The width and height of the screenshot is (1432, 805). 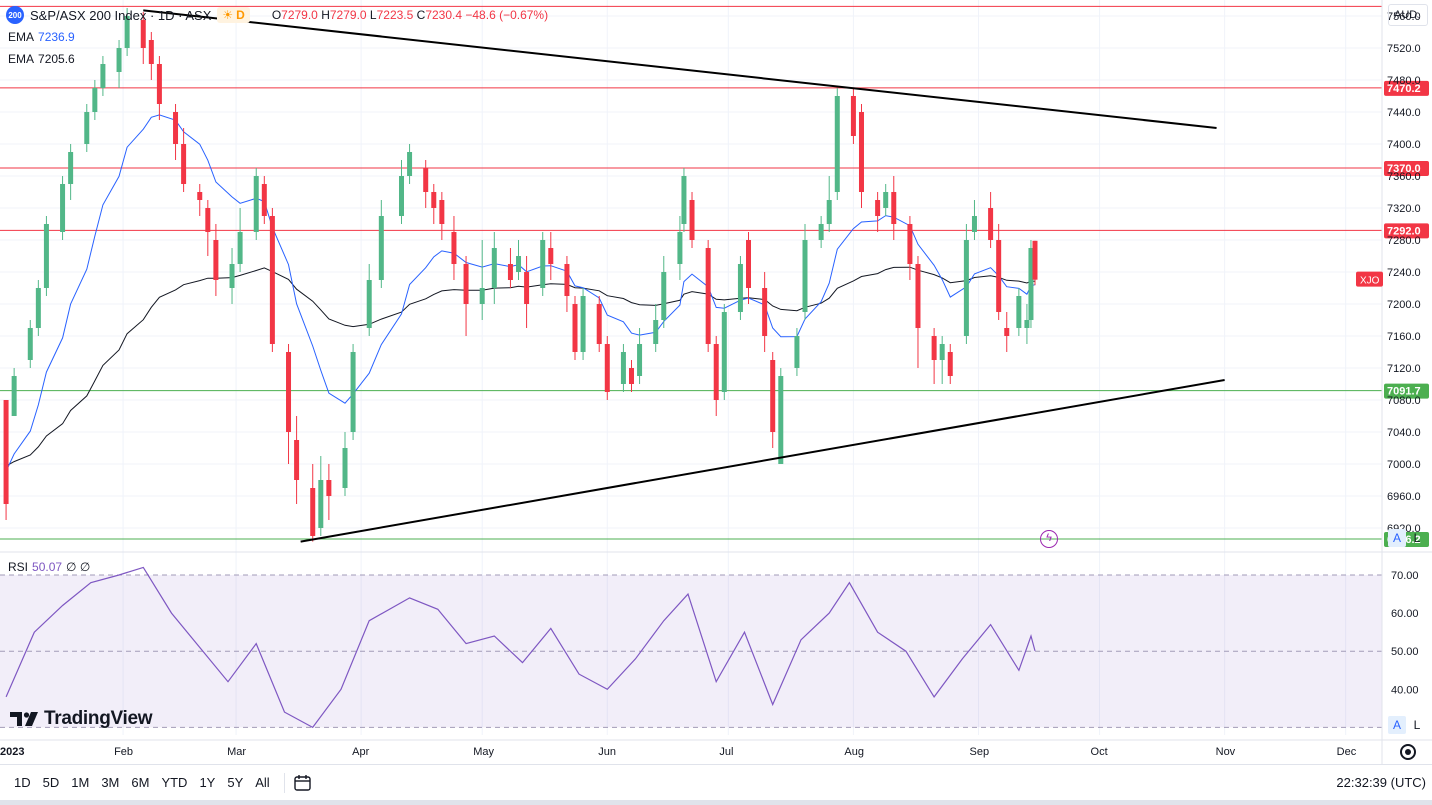 What do you see at coordinates (1049, 539) in the screenshot?
I see `flash-icon: ϟ` at bounding box center [1049, 539].